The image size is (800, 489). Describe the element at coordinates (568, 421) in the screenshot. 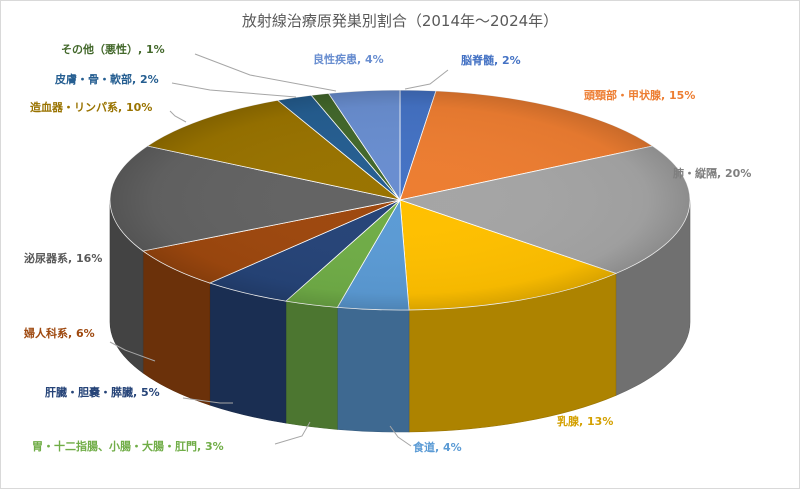

I see `data-label-name: 乳腺` at that location.